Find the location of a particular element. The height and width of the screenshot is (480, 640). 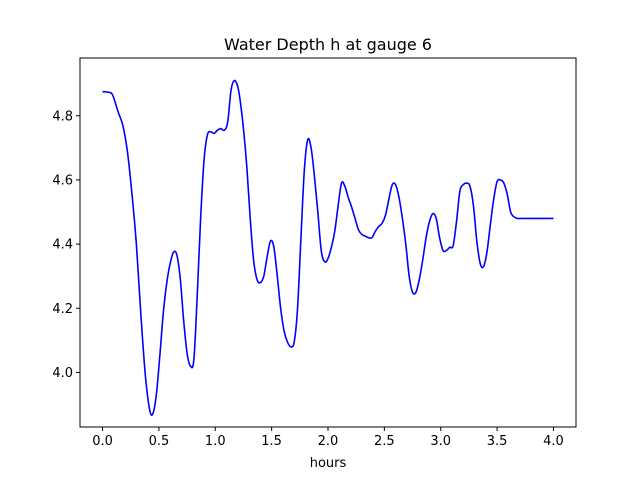

x-tick-label: 2.5 is located at coordinates (384, 441).